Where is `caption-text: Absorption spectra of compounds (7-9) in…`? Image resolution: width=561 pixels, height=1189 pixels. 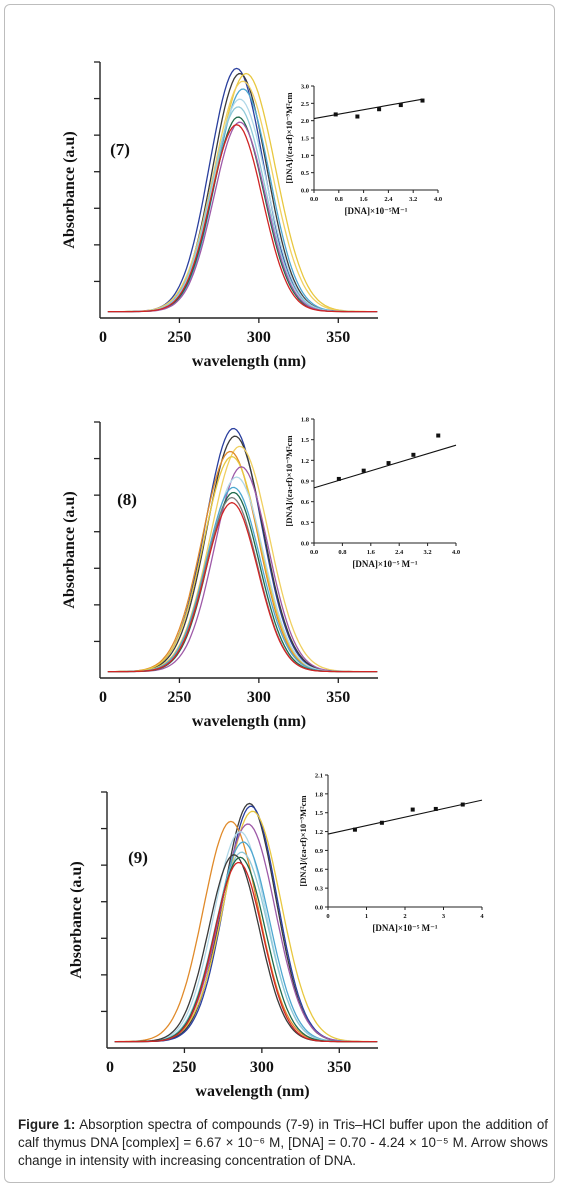
caption-text: Absorption spectra of compounds (7-9) in… is located at coordinates (283, 1142).